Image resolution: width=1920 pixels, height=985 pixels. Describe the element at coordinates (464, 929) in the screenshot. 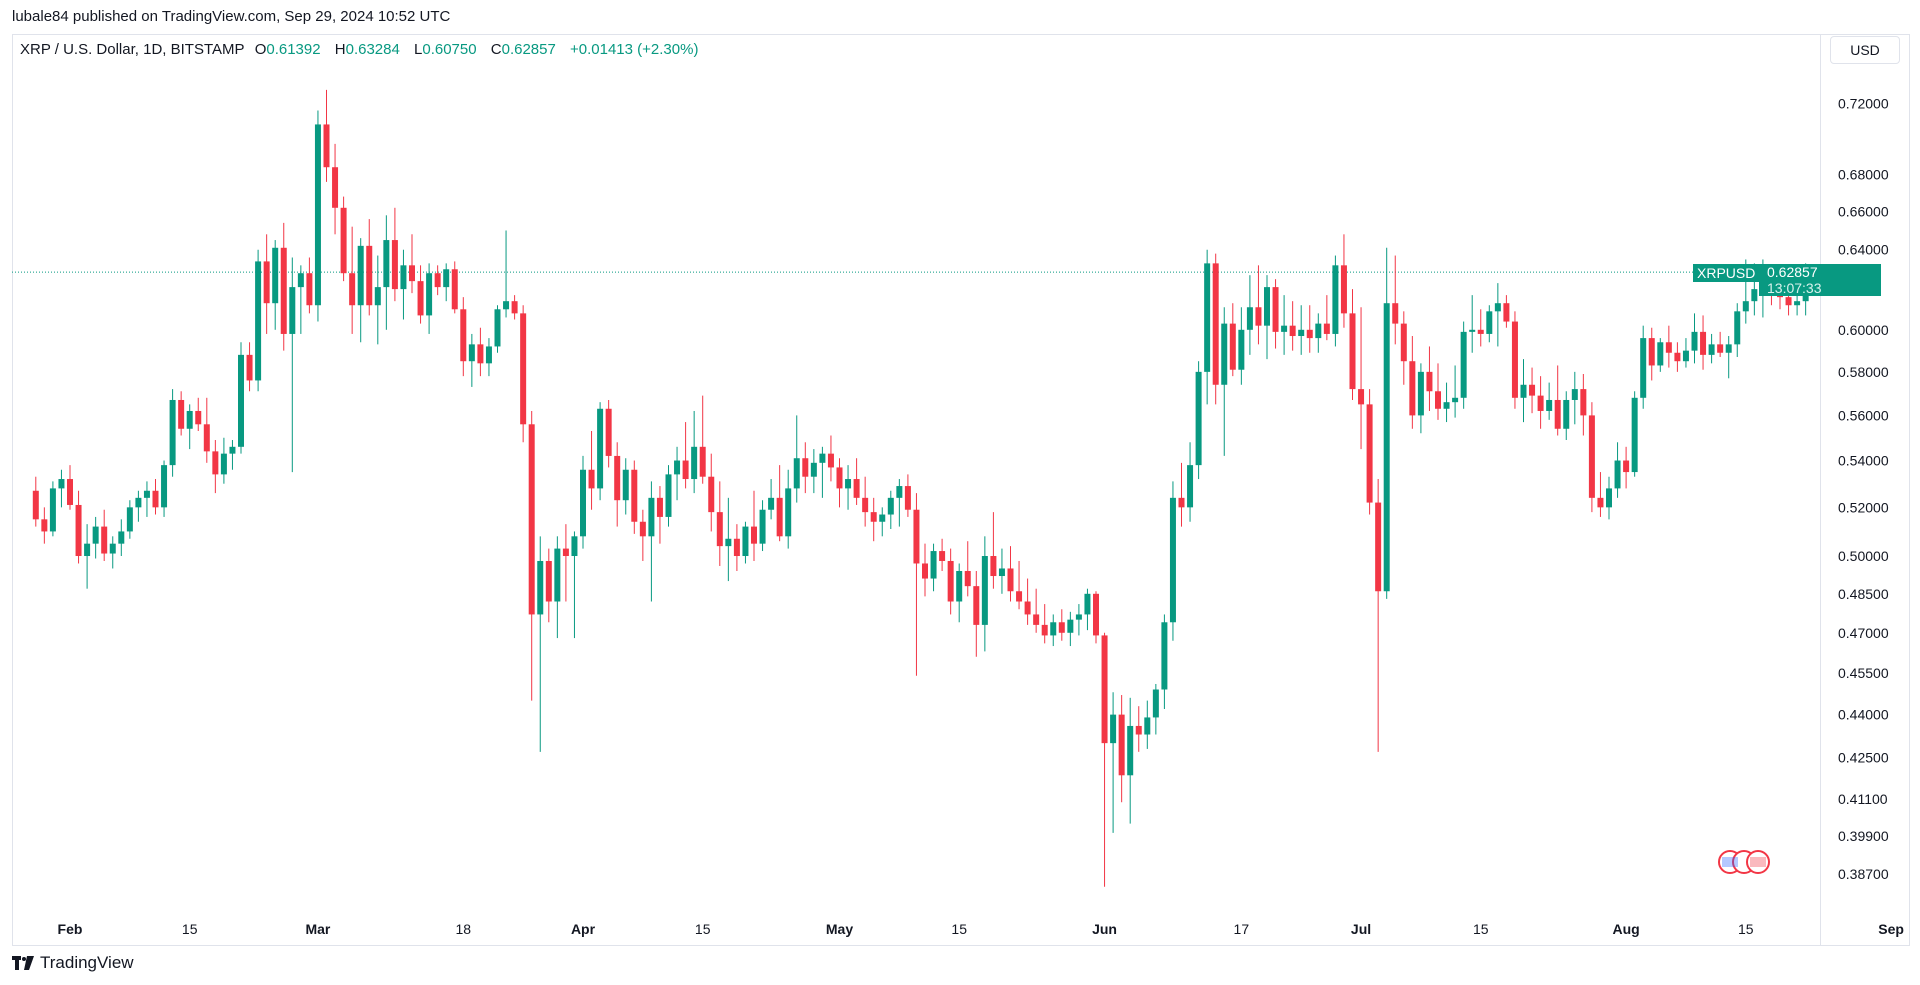

I see `time-tick-label: 18` at that location.